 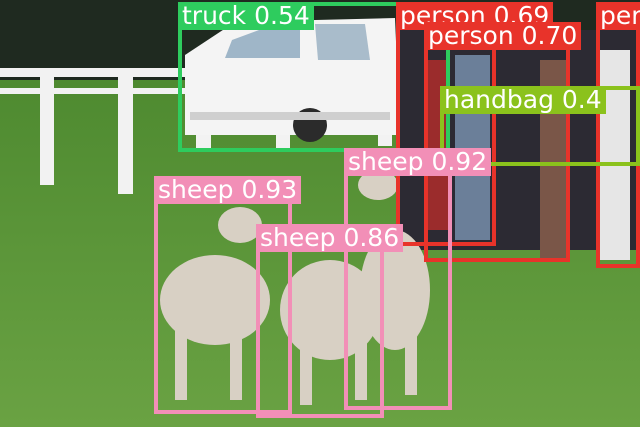 I want to click on detection-box-handbag: handbag 0.4, so click(x=540, y=126).